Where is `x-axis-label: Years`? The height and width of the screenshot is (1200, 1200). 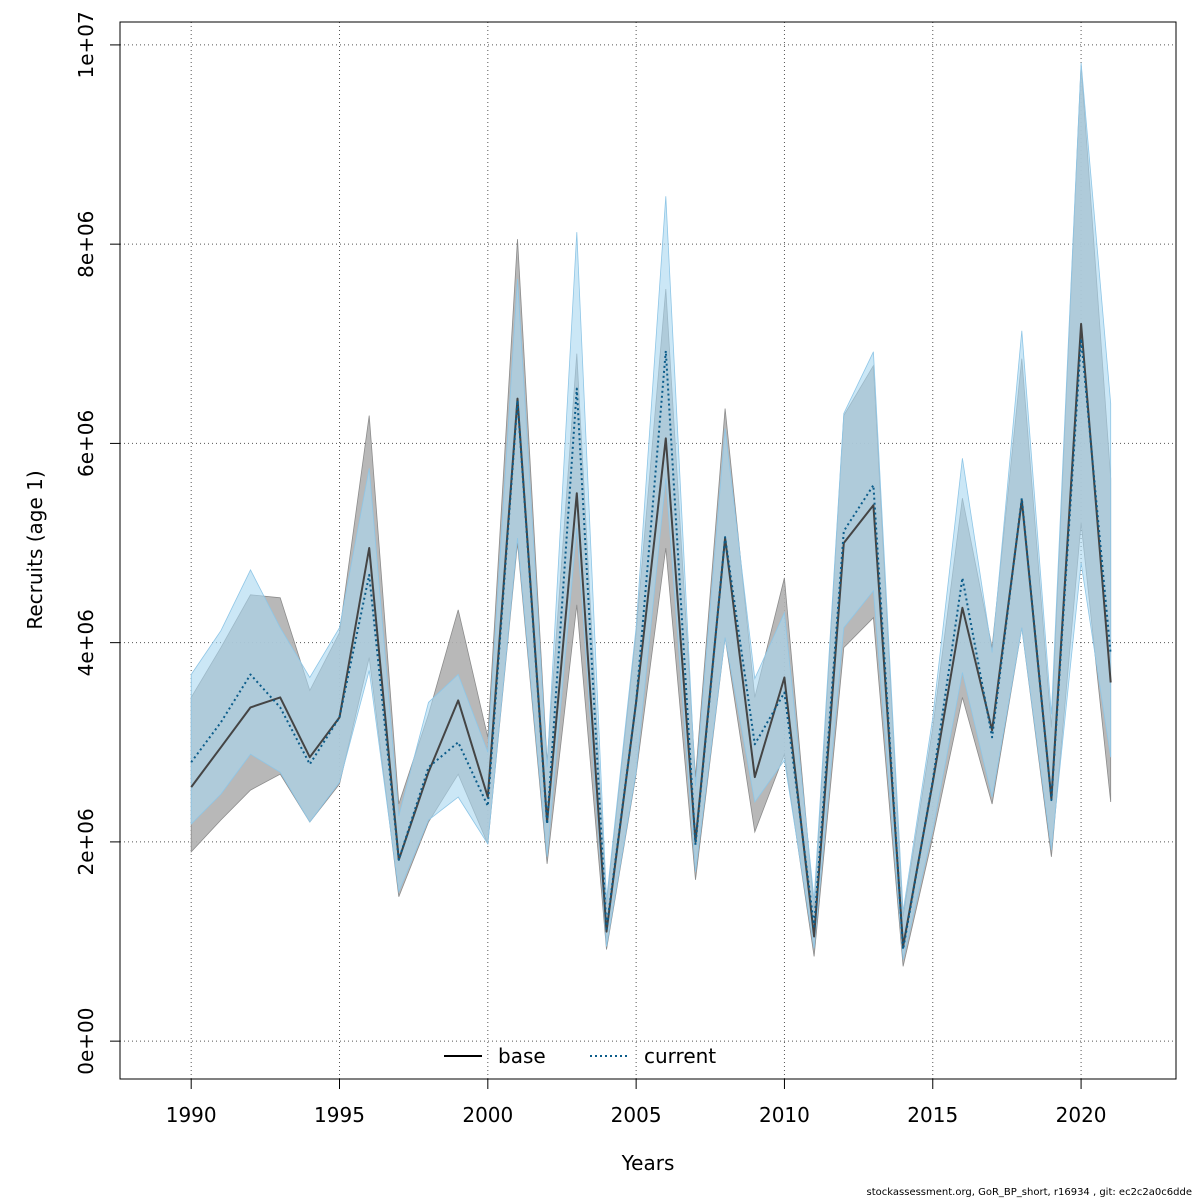
x-axis-label: Years is located at coordinates (648, 1163).